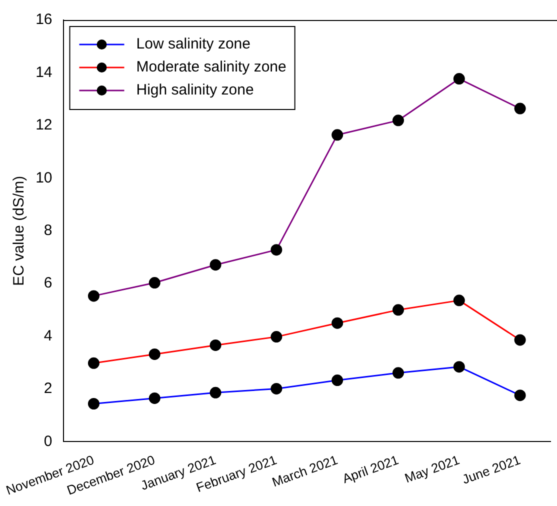 This screenshot has height=506, width=557. What do you see at coordinates (48, 230) in the screenshot?
I see `y-tick-label: 8` at bounding box center [48, 230].